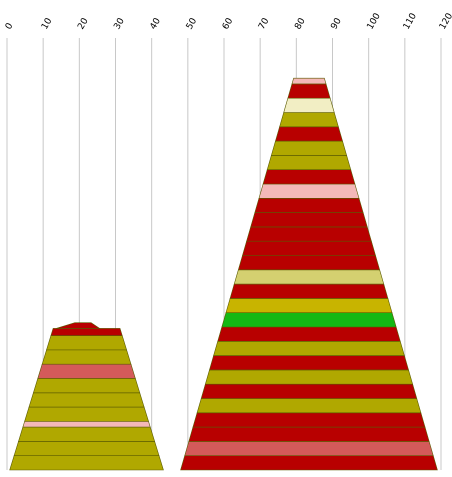  What do you see at coordinates (78, 325) in the screenshot?
I see `stack-1-cap` at bounding box center [78, 325].